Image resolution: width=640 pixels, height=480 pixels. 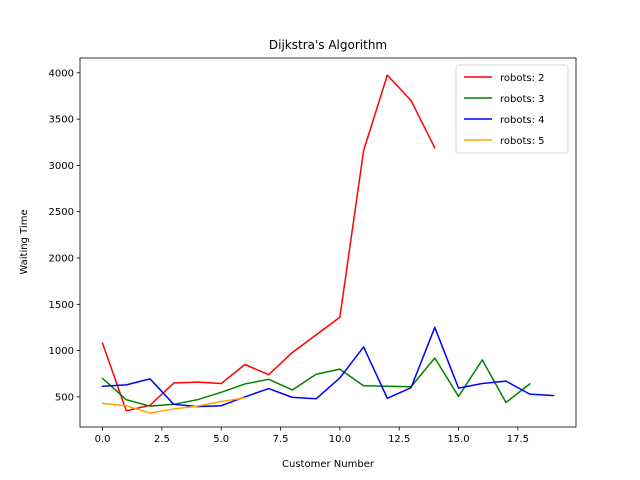 What do you see at coordinates (103, 439) in the screenshot?
I see `x-tick-label: 0.0` at bounding box center [103, 439].